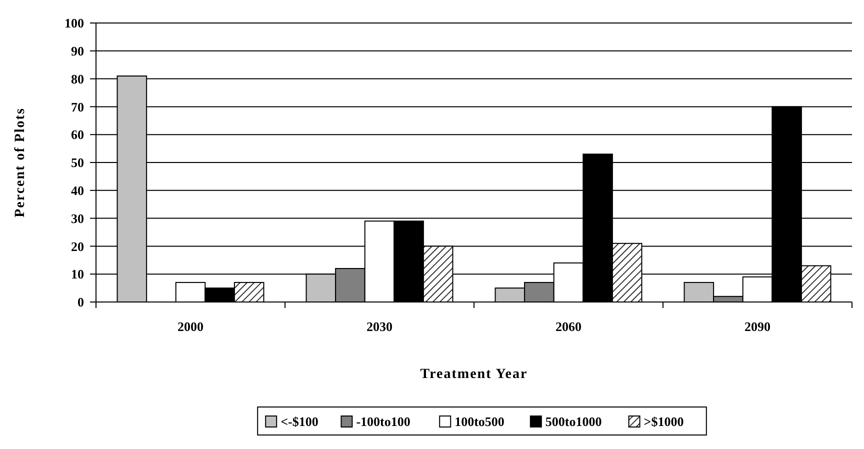 Image resolution: width=864 pixels, height=449 pixels. I want to click on x-tick-label: 2030, so click(379, 326).